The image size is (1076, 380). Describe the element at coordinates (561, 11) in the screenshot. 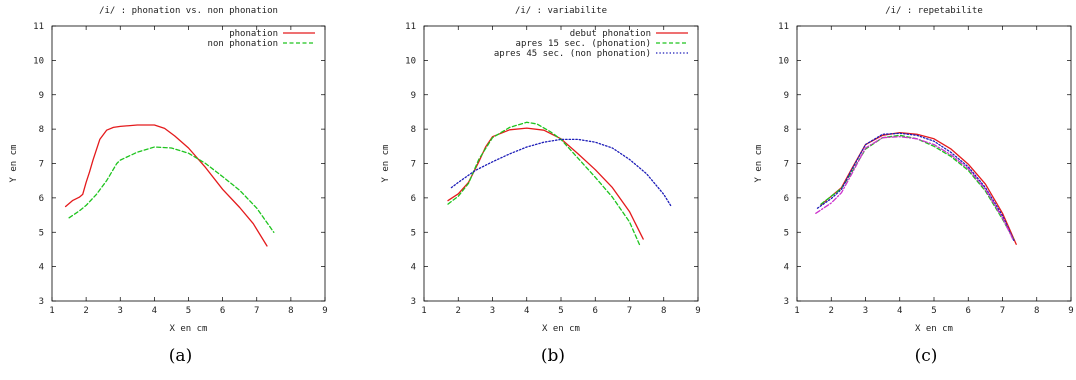

I see `chart-title: /i/ : variabilite` at that location.